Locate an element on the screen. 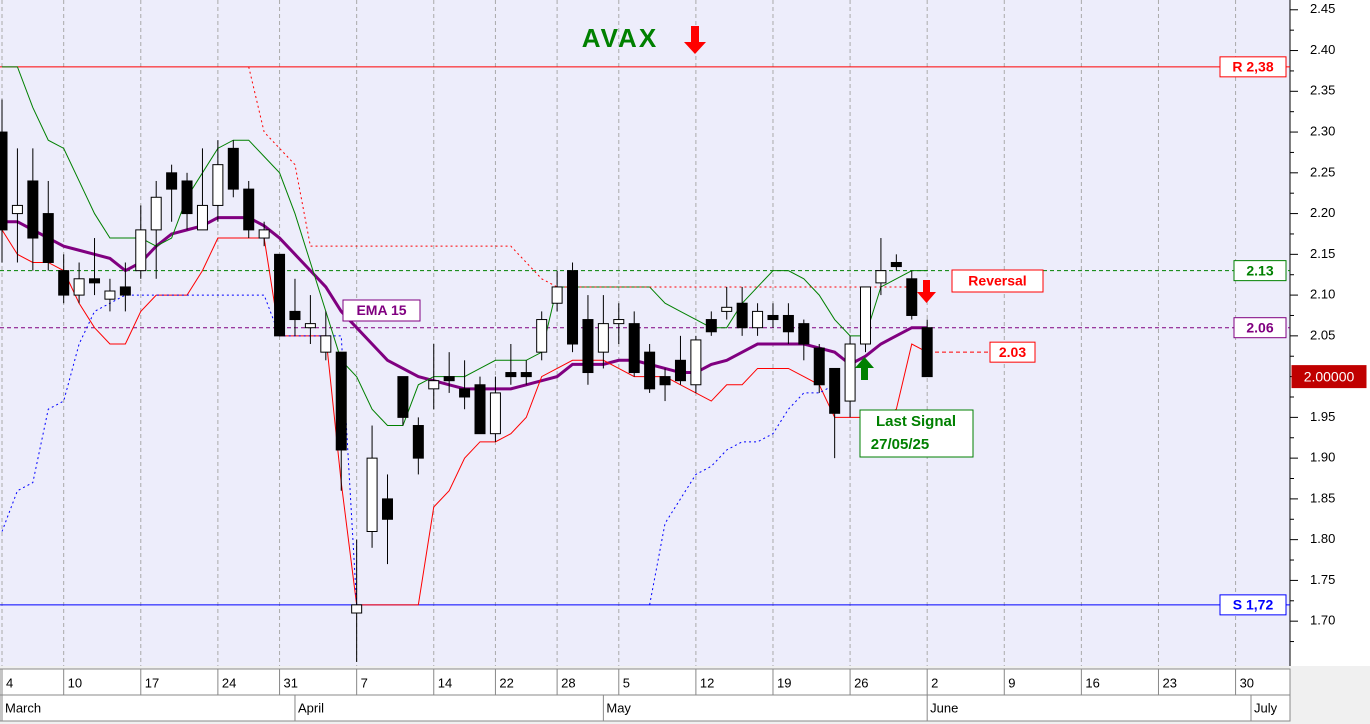 This screenshot has width=1370, height=724. reversal-label: Reversal is located at coordinates (997, 281).